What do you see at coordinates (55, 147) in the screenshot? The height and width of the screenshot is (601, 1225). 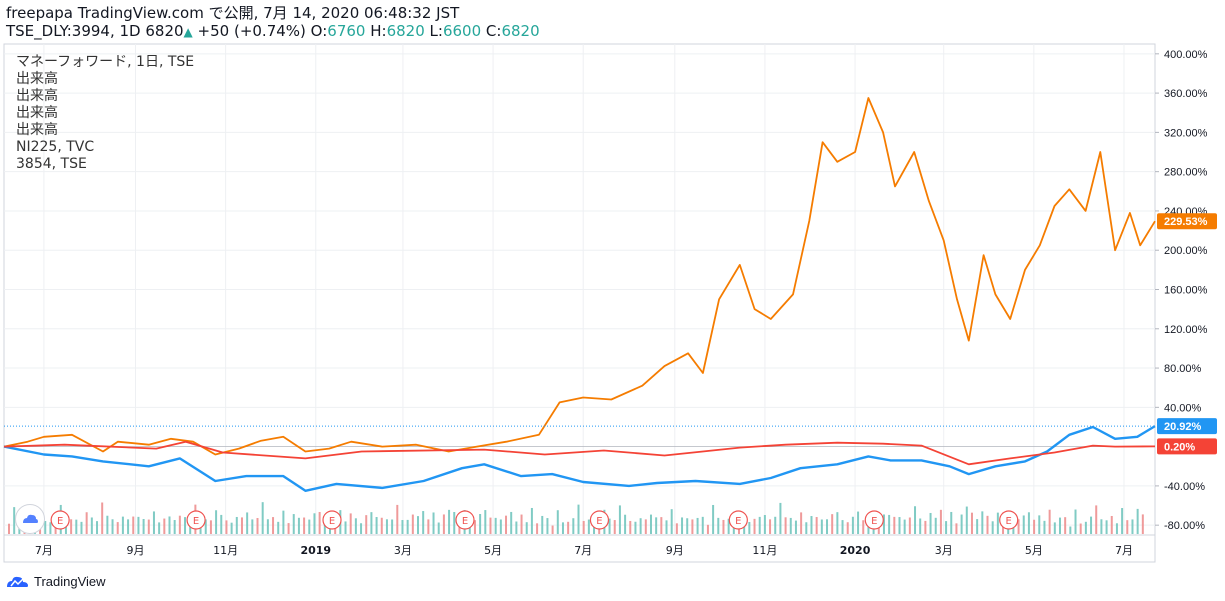 I see `legend-item: NI225, TVC` at bounding box center [55, 147].